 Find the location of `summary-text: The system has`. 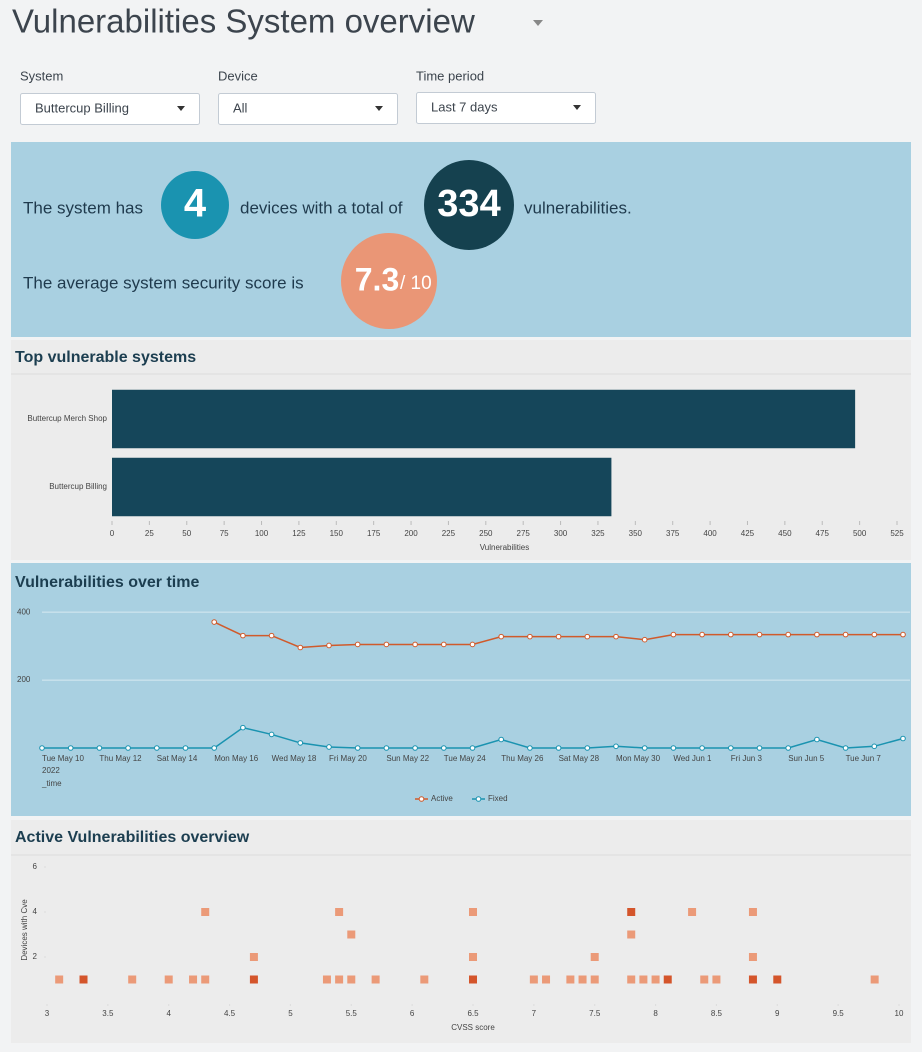

summary-text: The system has is located at coordinates (83, 207).